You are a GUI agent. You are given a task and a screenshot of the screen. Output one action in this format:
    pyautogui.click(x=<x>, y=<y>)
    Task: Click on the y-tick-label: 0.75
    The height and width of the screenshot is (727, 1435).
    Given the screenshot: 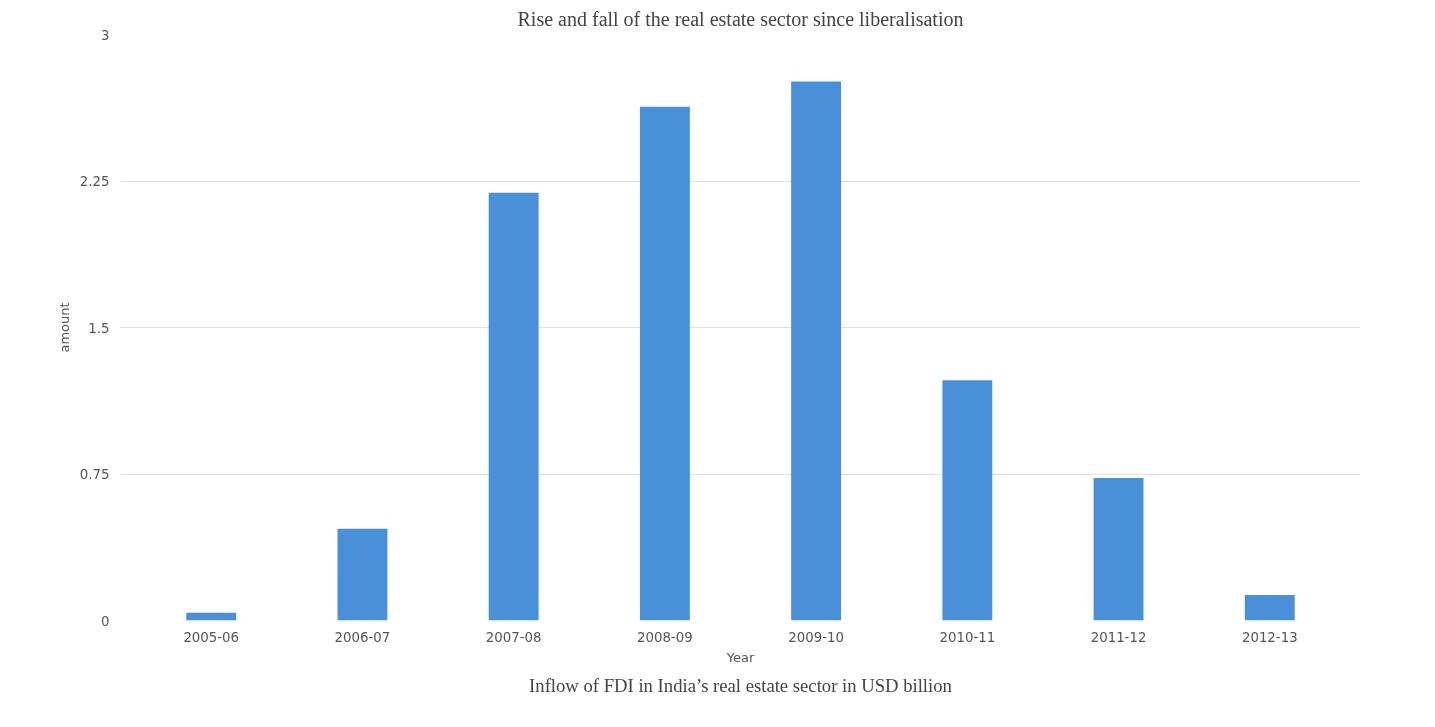 What is the action you would take?
    pyautogui.click(x=94, y=474)
    